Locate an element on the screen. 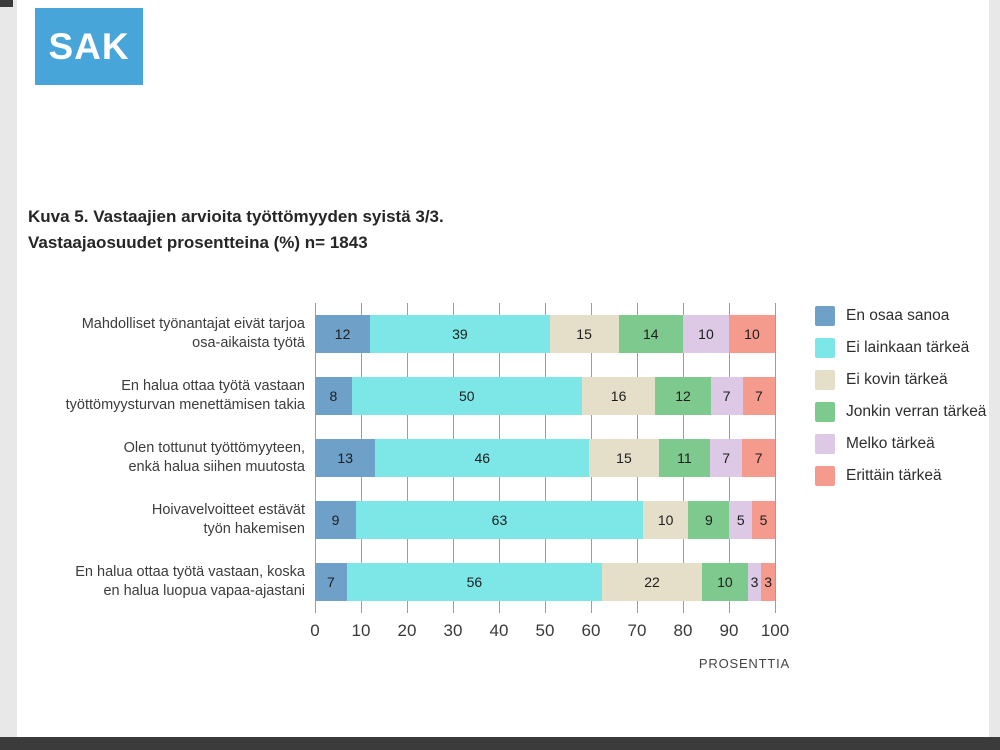 Image resolution: width=1000 pixels, height=750 pixels. x-tick-label: 90 is located at coordinates (729, 630).